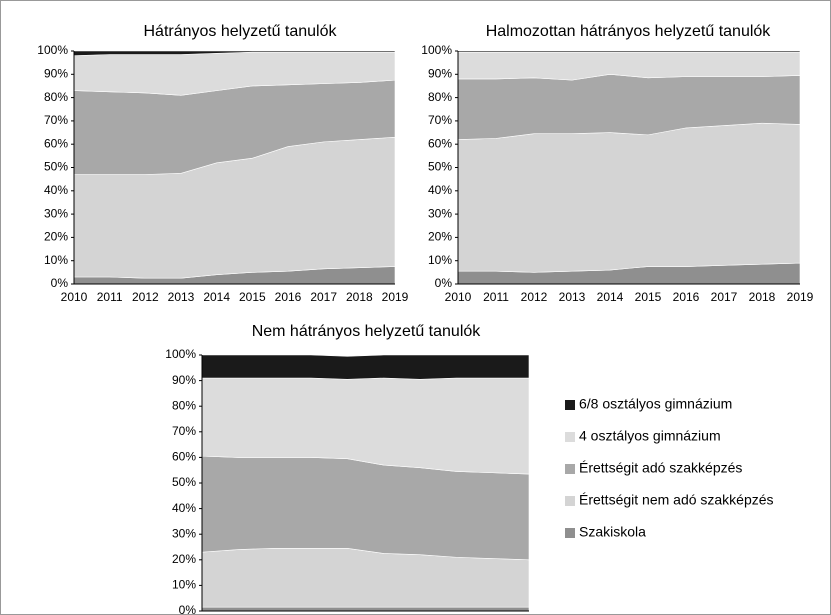 The height and width of the screenshot is (615, 831). Describe the element at coordinates (367, 331) in the screenshot. I see `chart-title: Nem hátrányos helyzetű tanulók` at that location.